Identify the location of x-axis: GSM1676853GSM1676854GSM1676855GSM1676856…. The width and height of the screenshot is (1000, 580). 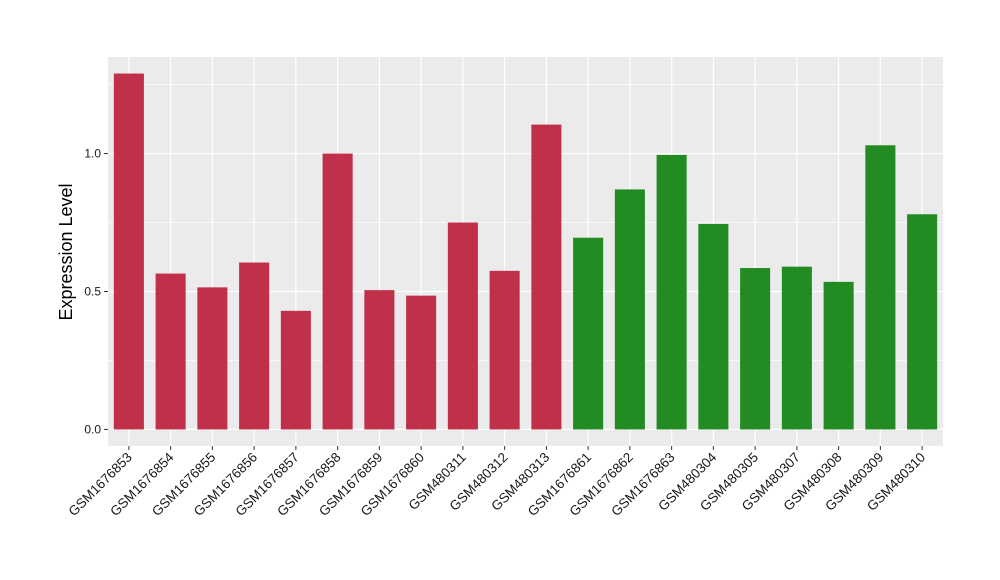
(496, 482).